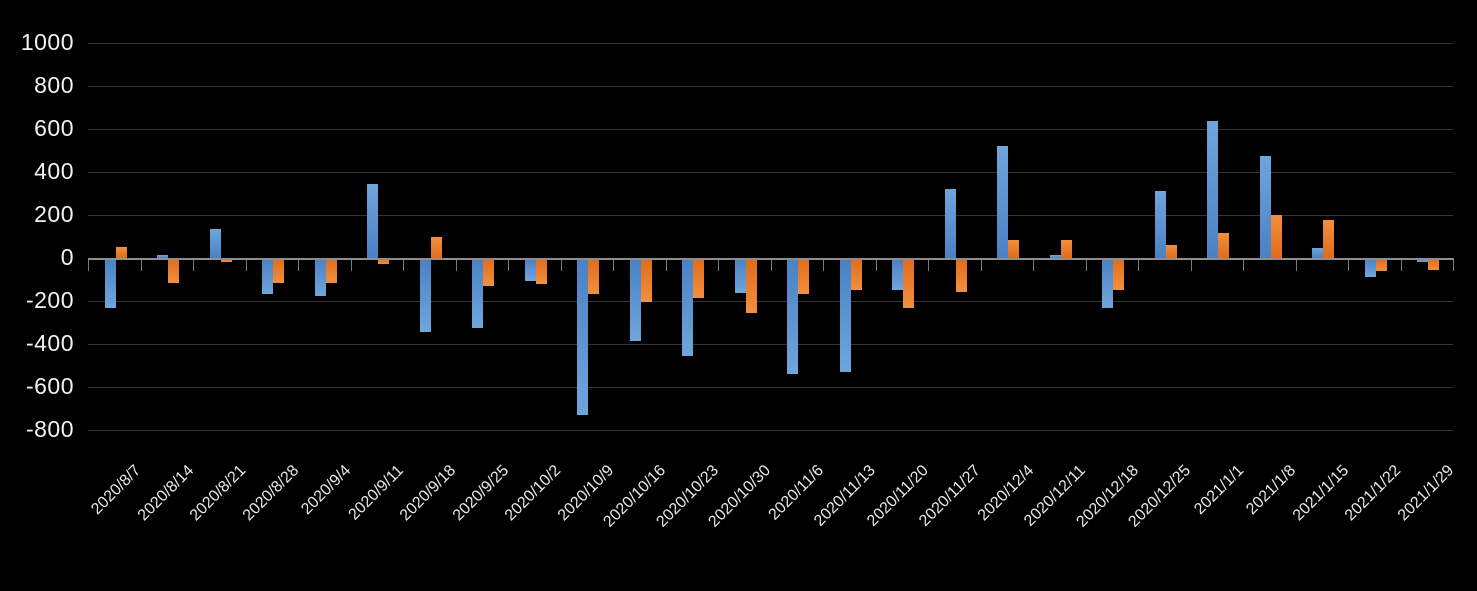 The width and height of the screenshot is (1477, 591). Describe the element at coordinates (49, 343) in the screenshot. I see `y-tick-label: -400` at that location.